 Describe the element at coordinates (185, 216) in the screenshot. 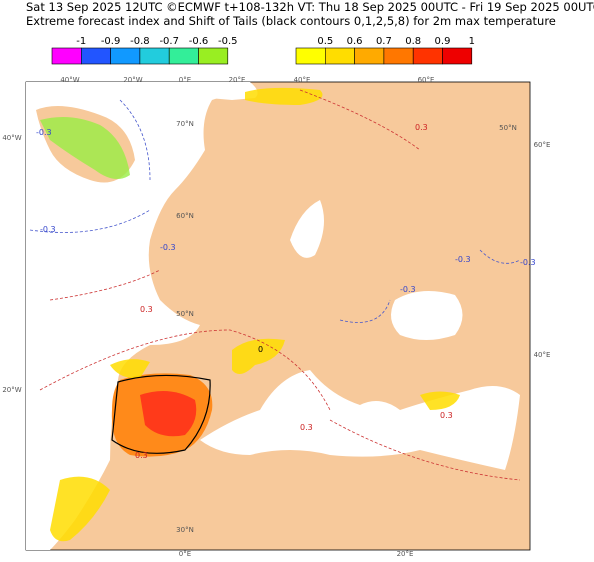

I see `graticule-label: 60°N` at that location.